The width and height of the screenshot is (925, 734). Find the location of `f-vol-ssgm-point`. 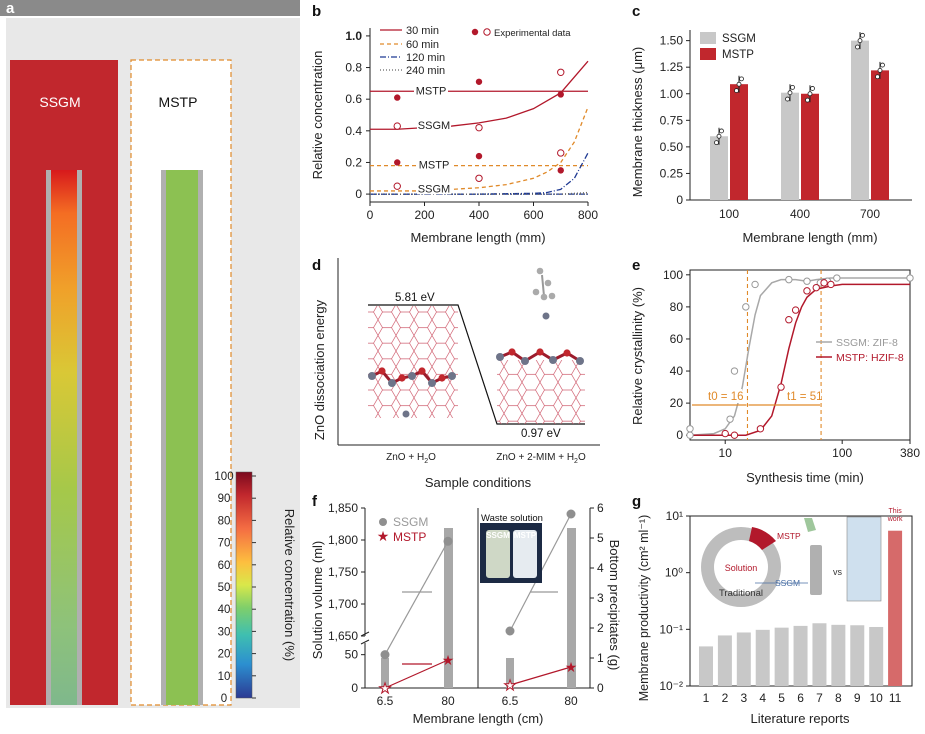

f-vol-ssgm-point is located at coordinates (385, 655).